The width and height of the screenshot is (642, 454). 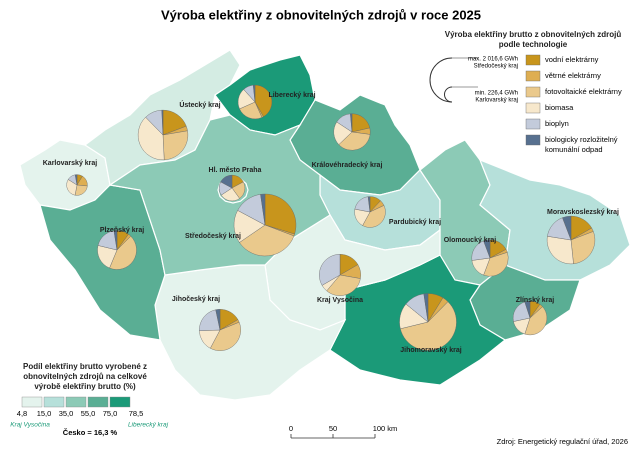 I want to click on class-break: 35,0, so click(x=66, y=413).